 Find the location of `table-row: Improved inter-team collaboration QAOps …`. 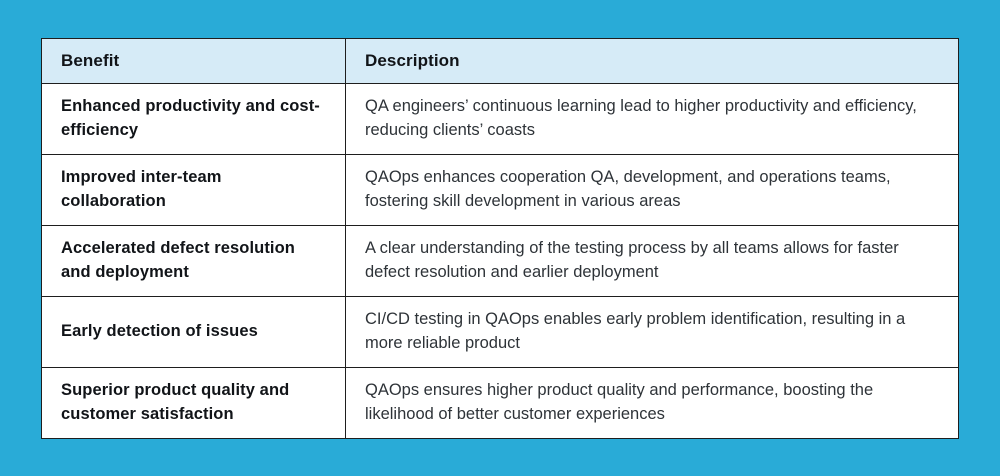

table-row: Improved inter-team collaboration QAOps … is located at coordinates (500, 190).